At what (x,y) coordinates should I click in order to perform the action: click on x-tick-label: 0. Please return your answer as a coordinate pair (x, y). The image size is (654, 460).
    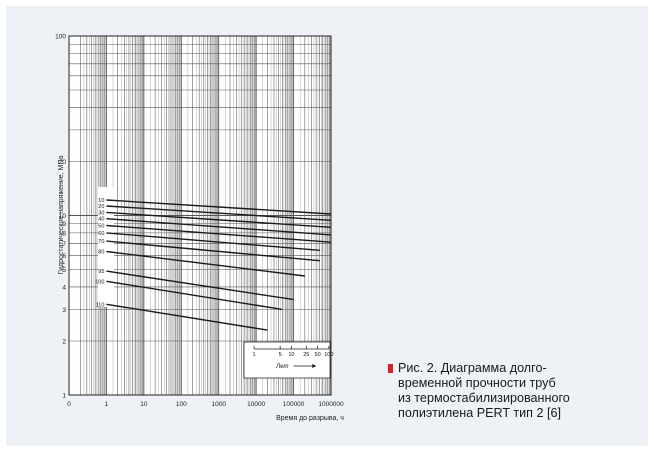
    Looking at the image, I should click on (69, 404).